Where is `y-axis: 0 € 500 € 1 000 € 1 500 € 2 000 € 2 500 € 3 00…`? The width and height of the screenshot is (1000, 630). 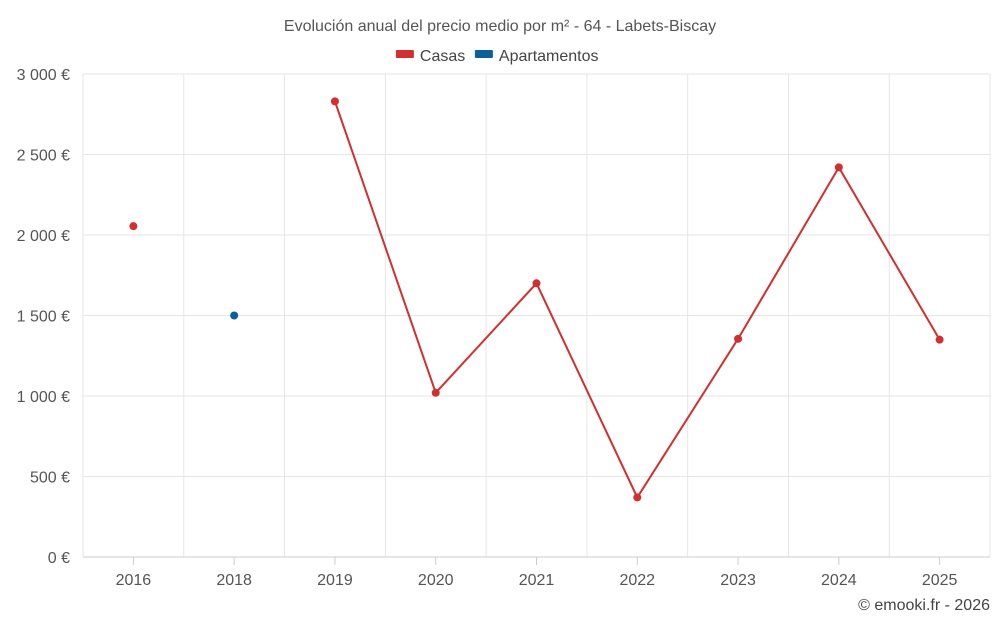
y-axis: 0 € 500 € 1 000 € 1 500 € 2 000 € 2 500 € 3 00… is located at coordinates (43, 317).